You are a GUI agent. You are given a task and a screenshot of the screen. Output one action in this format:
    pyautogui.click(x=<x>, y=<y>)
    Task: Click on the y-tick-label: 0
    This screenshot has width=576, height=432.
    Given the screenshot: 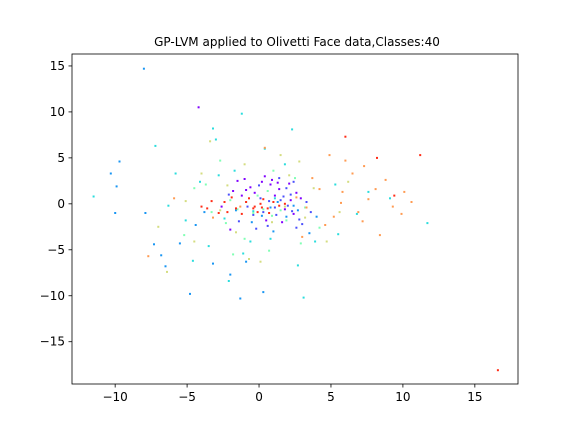 What is the action you would take?
    pyautogui.click(x=61, y=204)
    